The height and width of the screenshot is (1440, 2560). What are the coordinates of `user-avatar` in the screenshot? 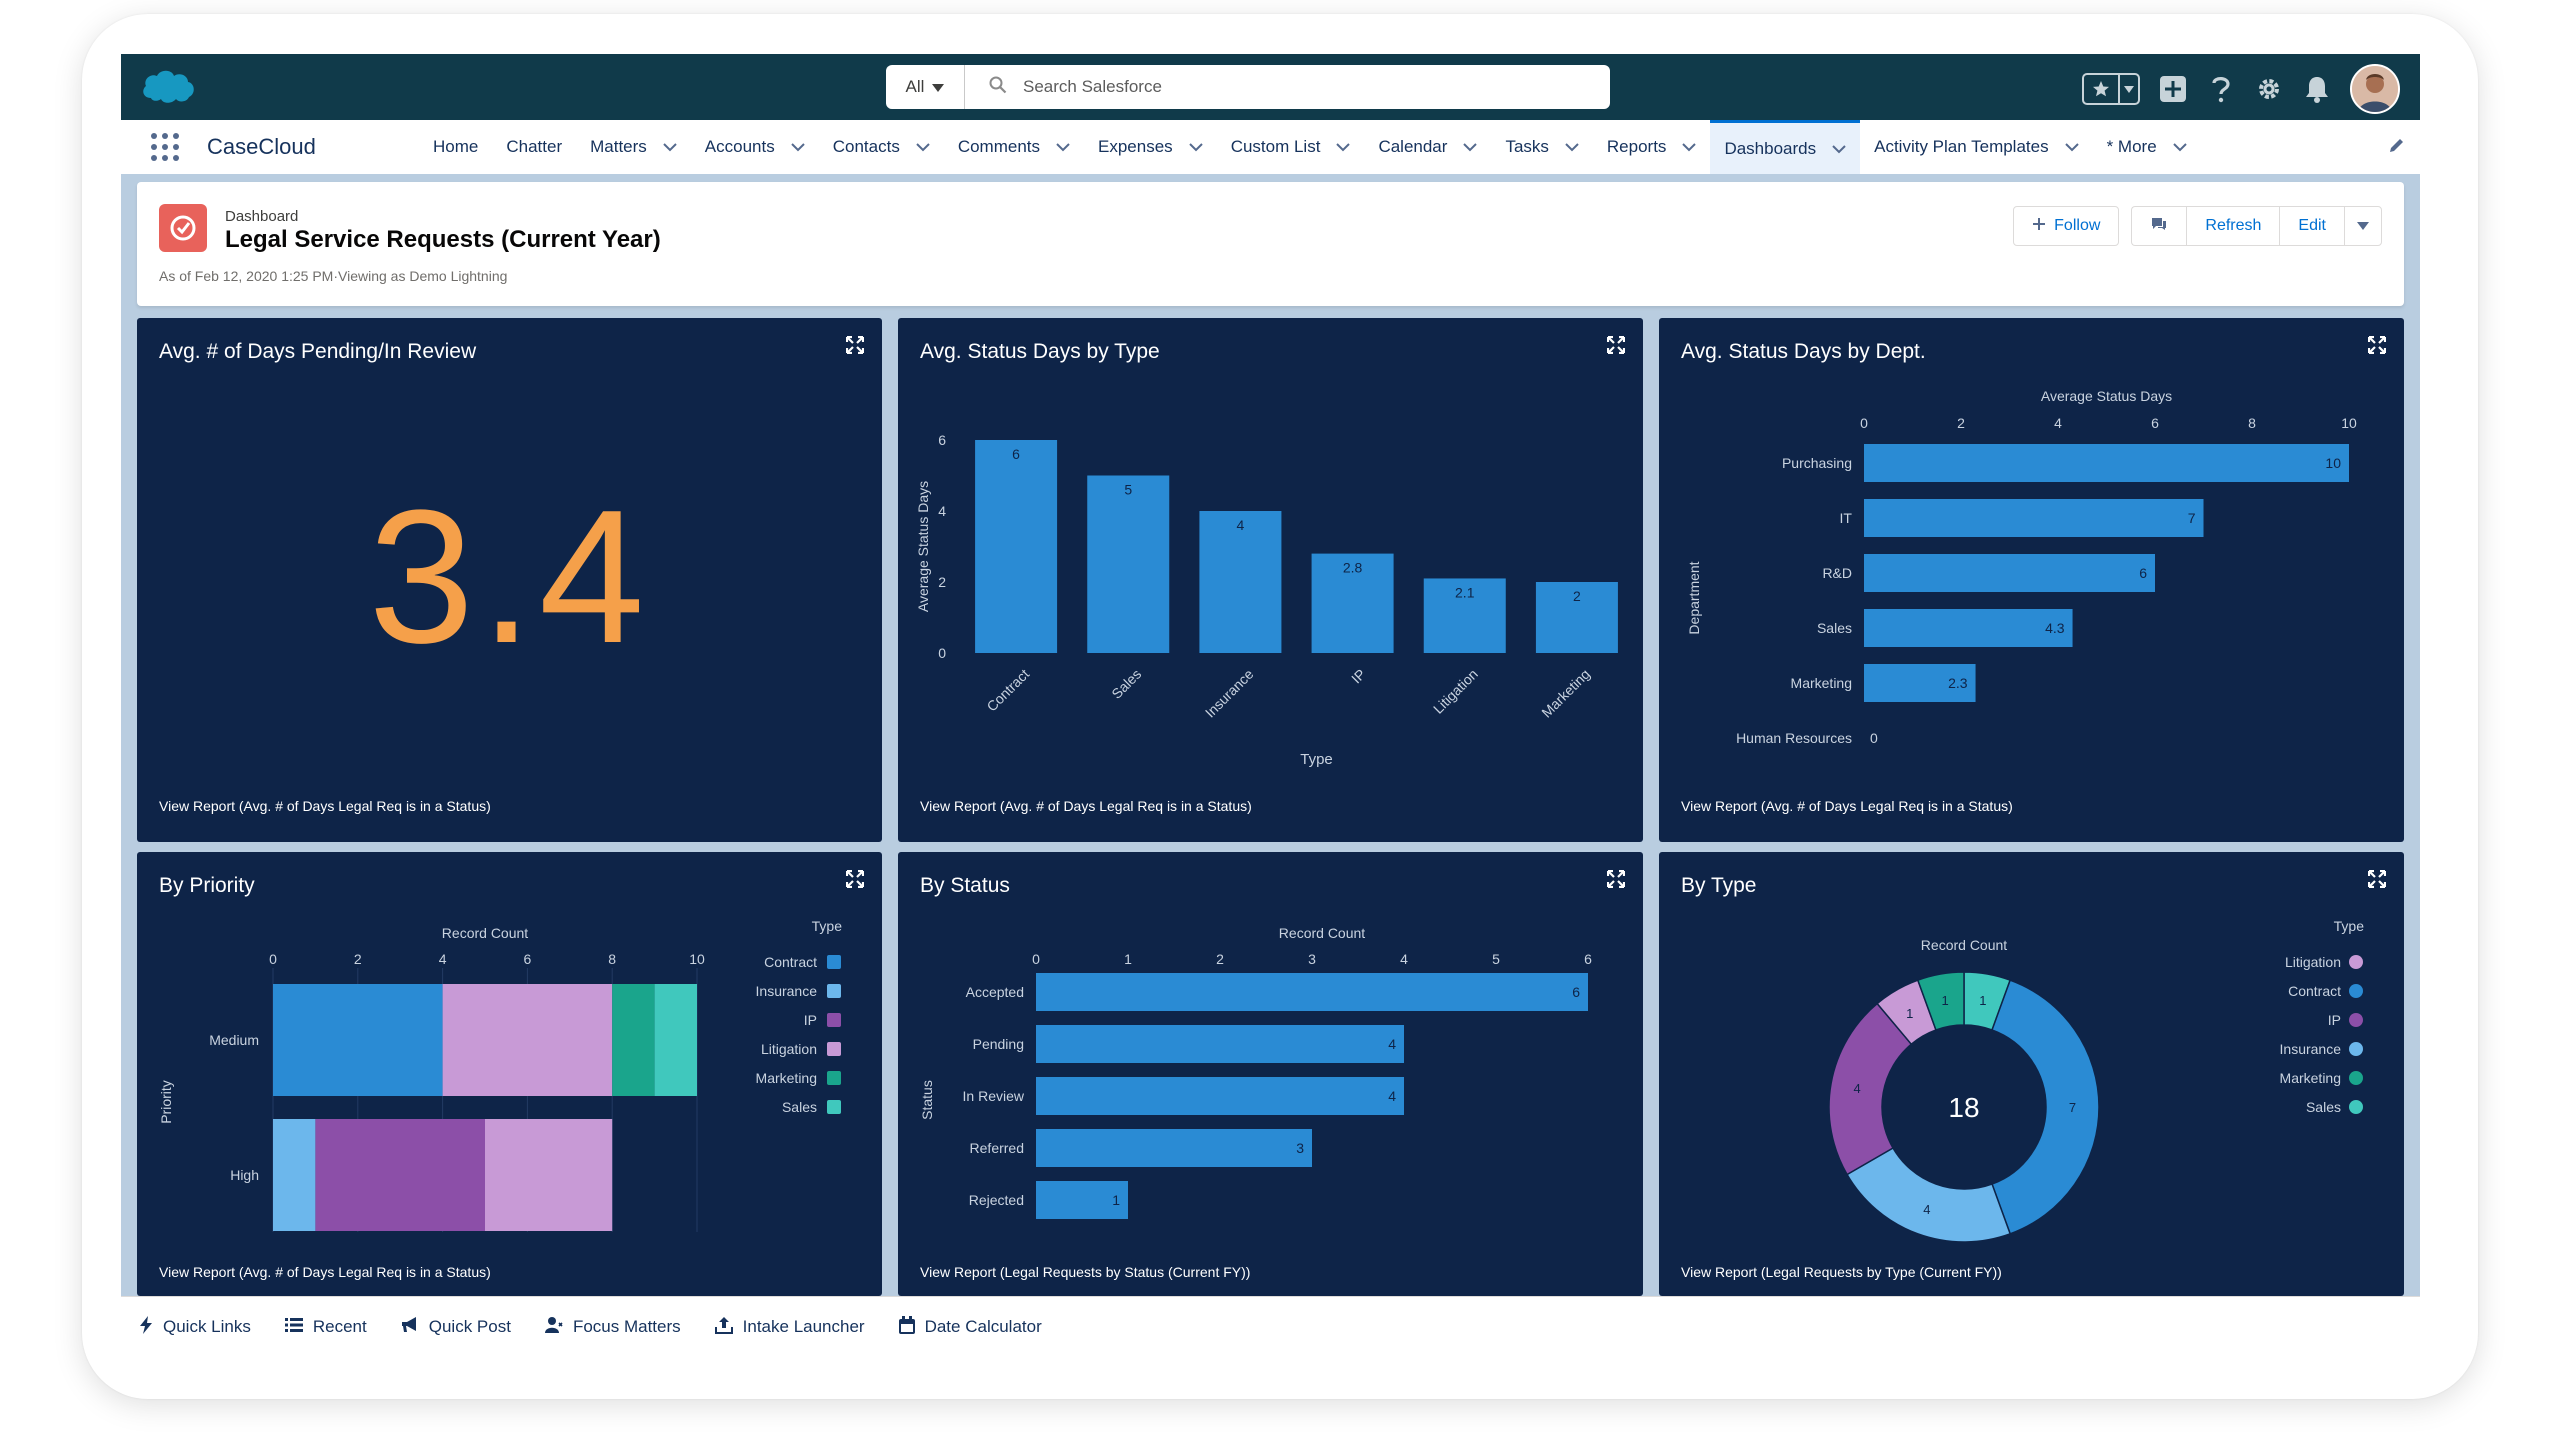 It's located at (2375, 89).